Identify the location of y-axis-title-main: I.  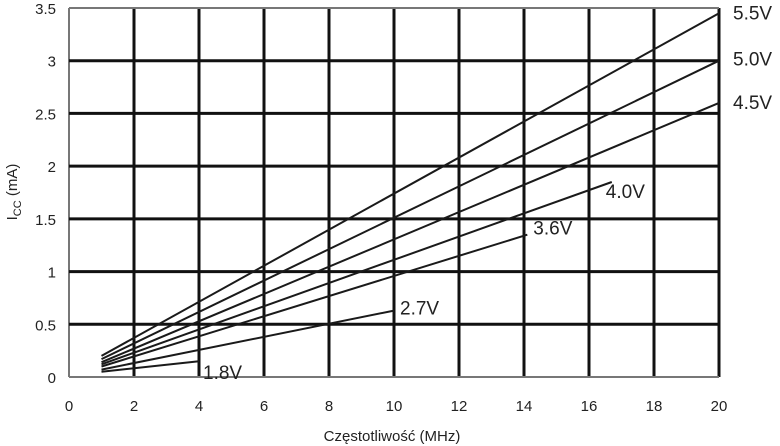
(12, 218).